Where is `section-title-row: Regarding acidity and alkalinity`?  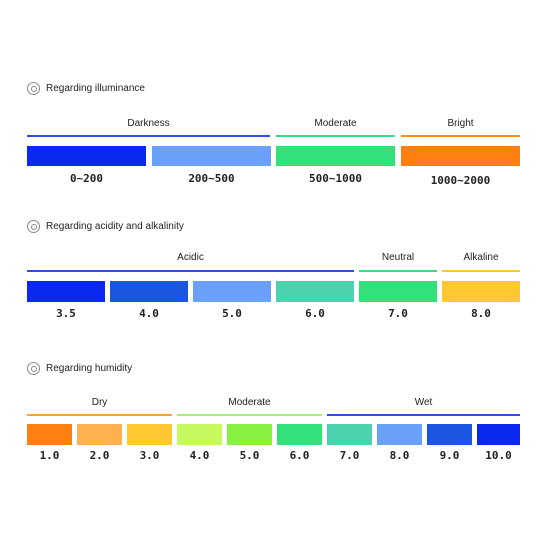 section-title-row: Regarding acidity and alkalinity is located at coordinates (105, 226).